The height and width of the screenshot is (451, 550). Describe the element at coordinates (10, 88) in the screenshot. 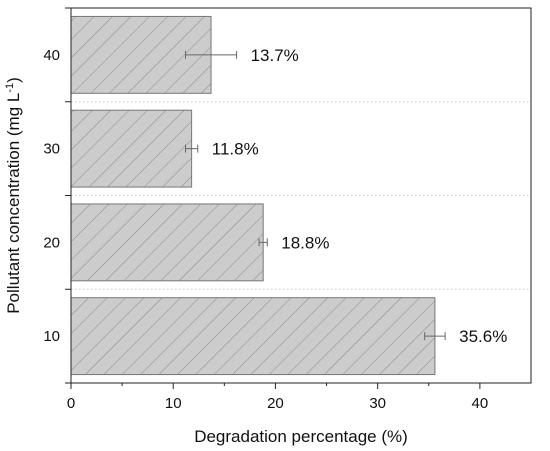

I see `y-axis-title-superscript: -1` at that location.